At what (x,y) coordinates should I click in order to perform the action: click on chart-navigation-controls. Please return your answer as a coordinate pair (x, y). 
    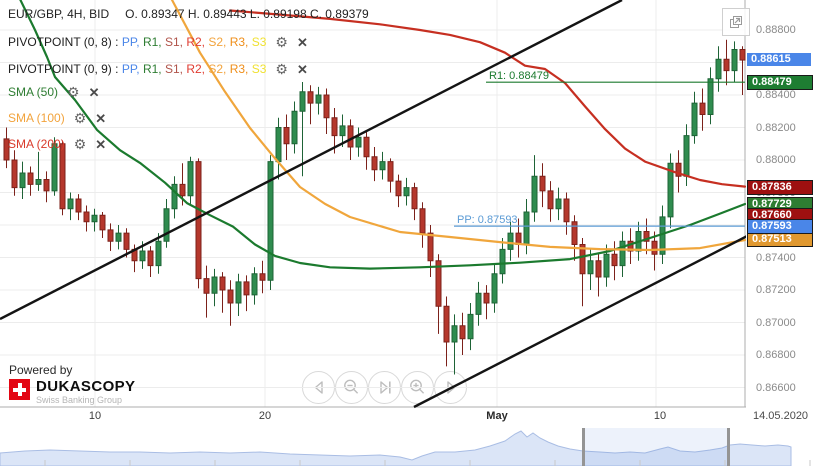
    Looking at the image, I should click on (384, 387).